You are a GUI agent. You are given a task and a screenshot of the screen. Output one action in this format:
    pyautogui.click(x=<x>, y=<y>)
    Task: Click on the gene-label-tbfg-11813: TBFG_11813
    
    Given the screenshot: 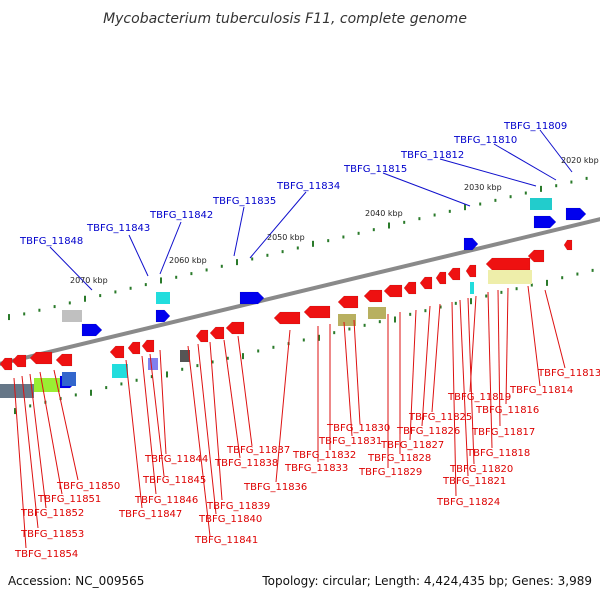 What is the action you would take?
    pyautogui.click(x=568, y=373)
    